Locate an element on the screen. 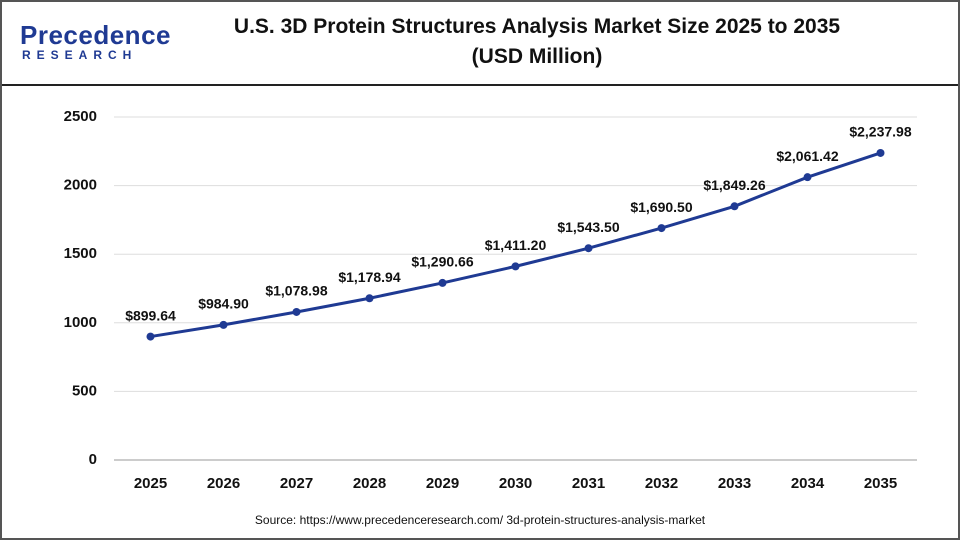 The height and width of the screenshot is (540, 960). y-tick-label: 1000 is located at coordinates (80, 322).